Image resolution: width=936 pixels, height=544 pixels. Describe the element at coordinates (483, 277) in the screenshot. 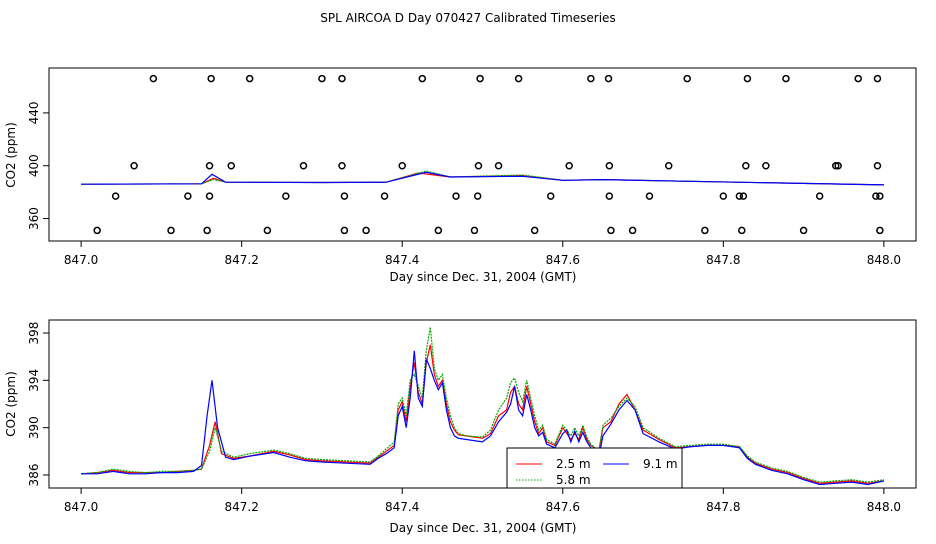

I see `top-x-axis-label: Day since Dec. 31, 2004 (GMT)` at that location.